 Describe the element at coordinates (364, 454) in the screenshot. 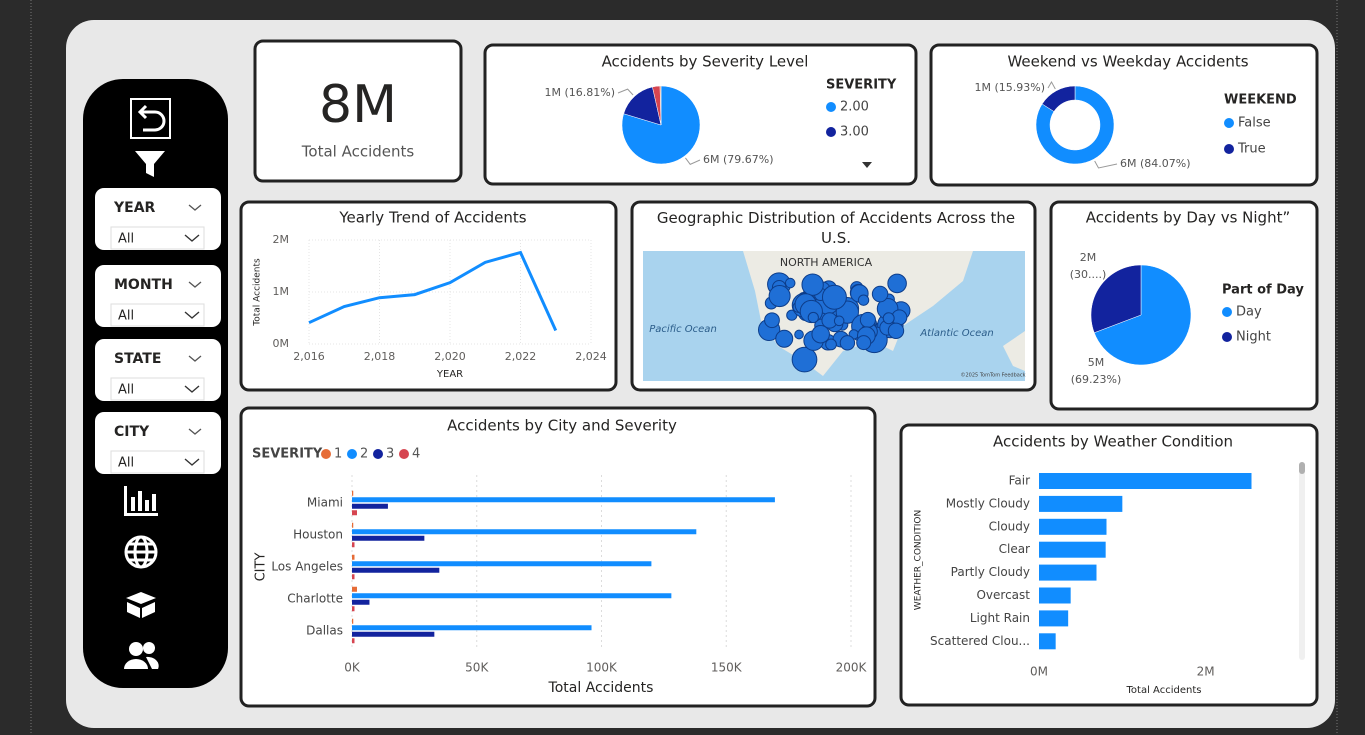

I see `legend-label: 2` at that location.